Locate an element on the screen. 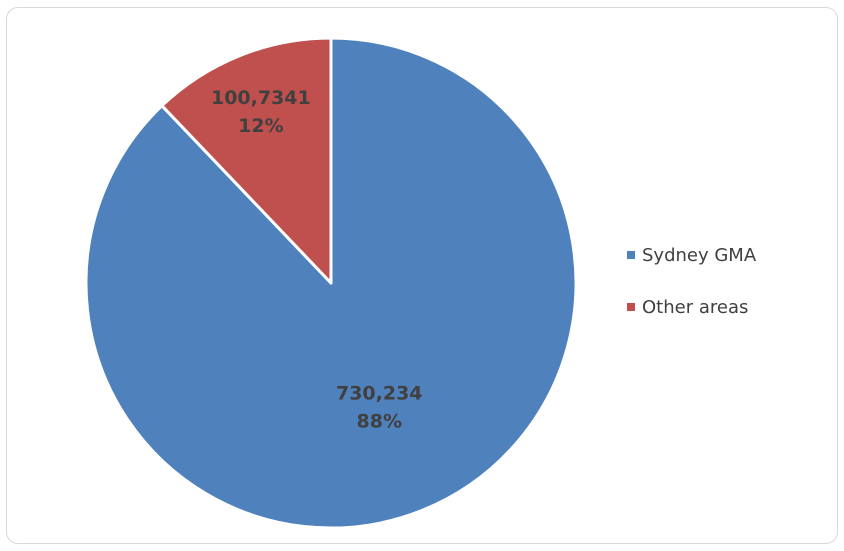 The height and width of the screenshot is (551, 844). legend-item-other-areas: Other areas is located at coordinates (691, 307).